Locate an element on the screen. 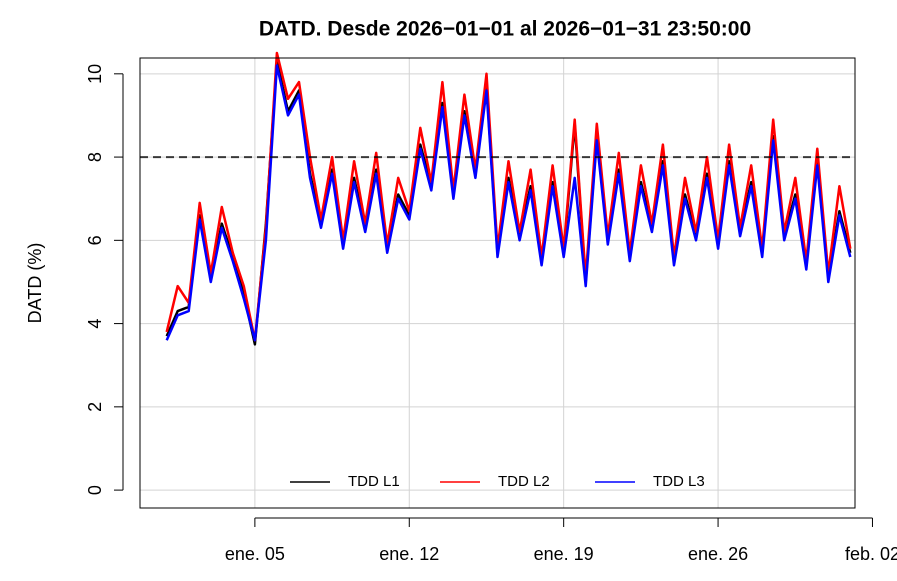 The height and width of the screenshot is (581, 897). x-tick-label: ene. 12 is located at coordinates (409, 554).